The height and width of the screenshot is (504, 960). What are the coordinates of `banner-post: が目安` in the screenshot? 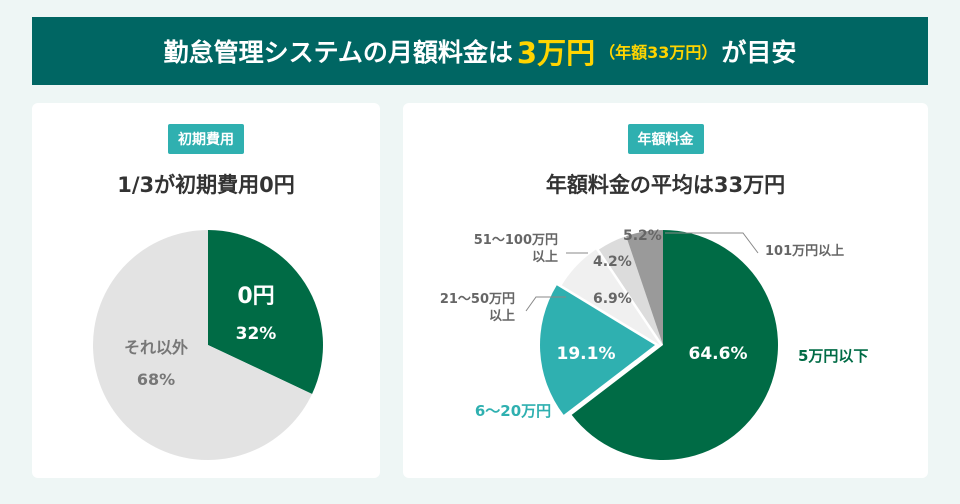 It's located at (759, 52).